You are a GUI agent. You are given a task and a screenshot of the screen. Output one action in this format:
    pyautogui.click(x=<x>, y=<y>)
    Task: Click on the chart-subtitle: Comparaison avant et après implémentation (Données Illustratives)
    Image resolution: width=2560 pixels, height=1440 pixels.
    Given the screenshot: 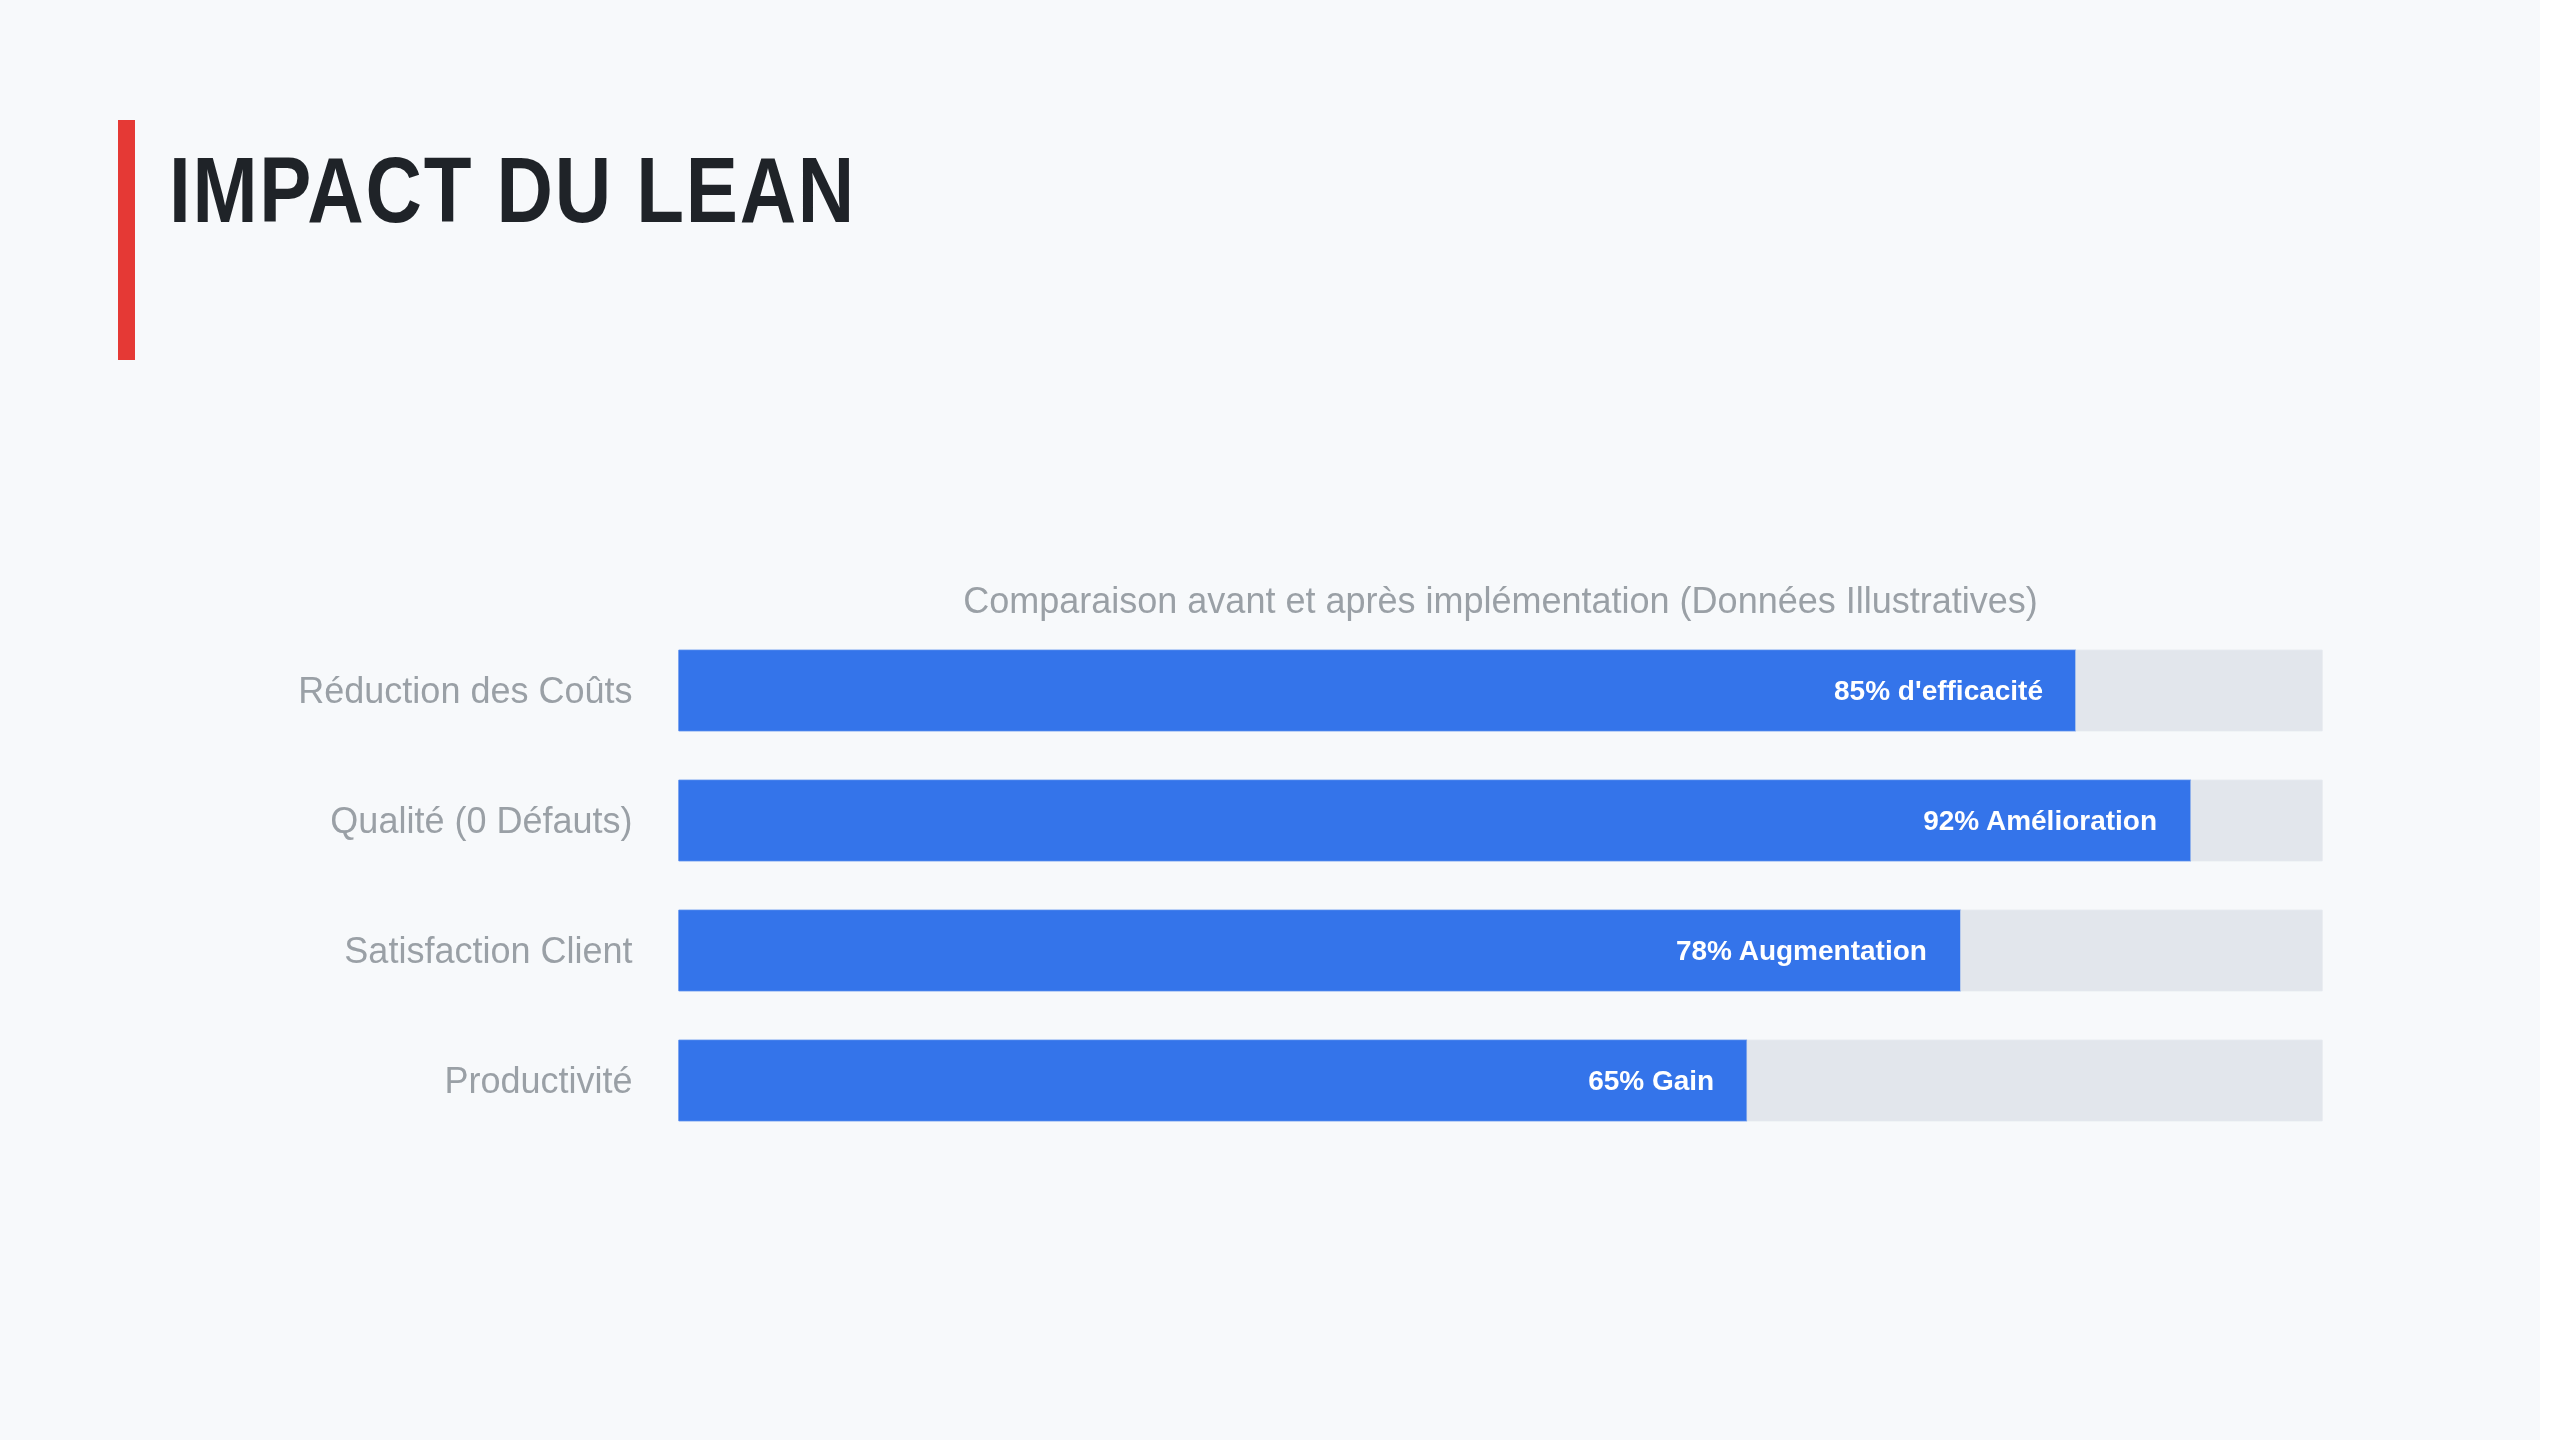 What is the action you would take?
    pyautogui.click(x=1500, y=600)
    